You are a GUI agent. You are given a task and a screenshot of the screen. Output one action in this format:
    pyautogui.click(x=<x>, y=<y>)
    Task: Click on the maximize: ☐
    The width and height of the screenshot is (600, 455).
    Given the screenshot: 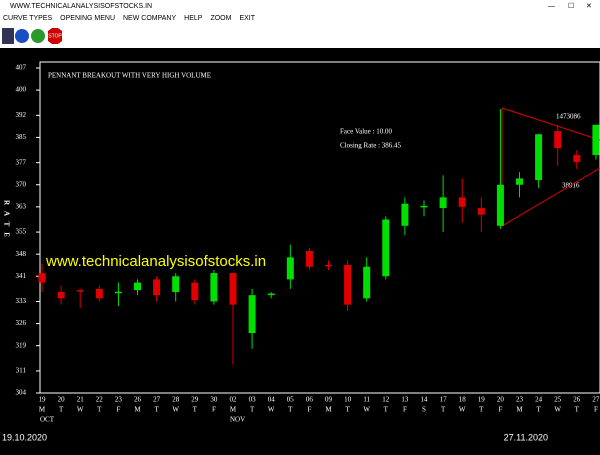 What is the action you would take?
    pyautogui.click(x=571, y=6)
    